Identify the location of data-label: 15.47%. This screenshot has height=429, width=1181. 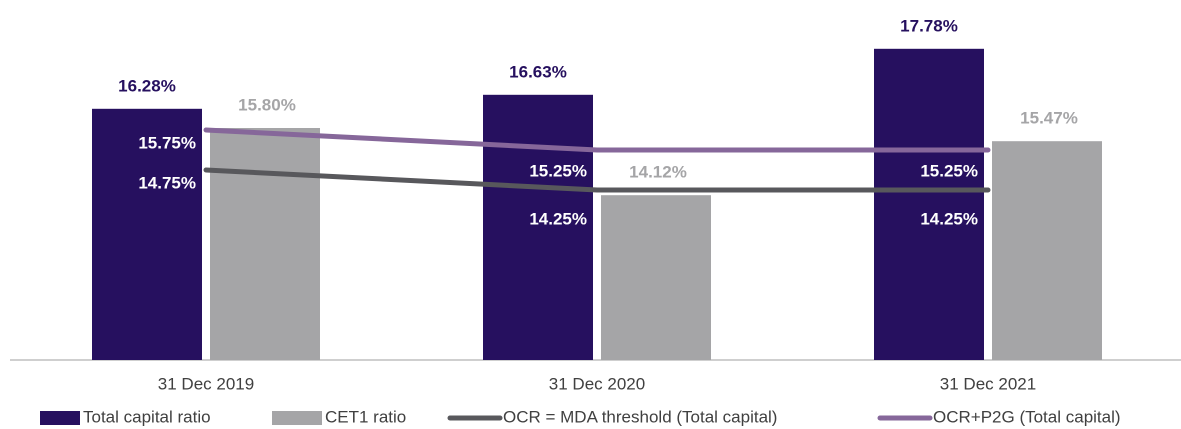
(1049, 118).